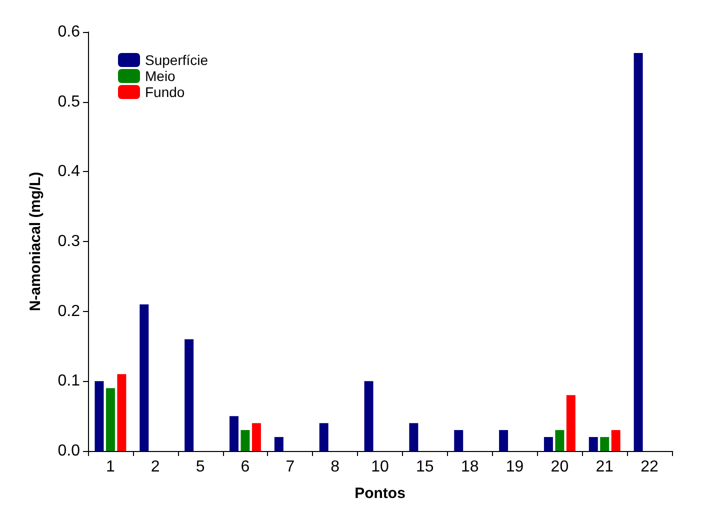 This screenshot has height=521, width=702. I want to click on x-tick-label: 20, so click(559, 467).